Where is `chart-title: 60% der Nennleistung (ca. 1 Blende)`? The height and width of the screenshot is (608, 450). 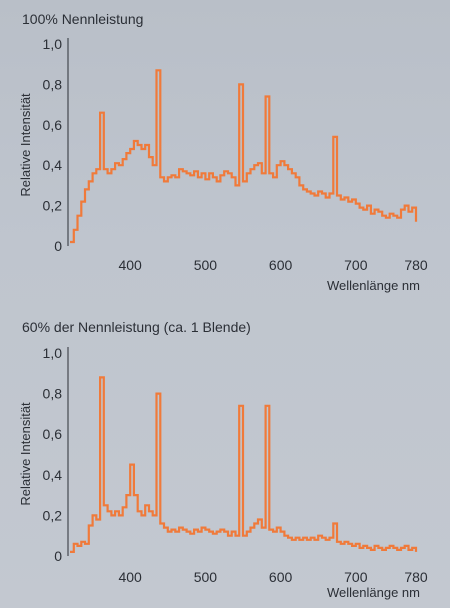
chart-title: 60% der Nennleistung (ca. 1 Blende) is located at coordinates (136, 327).